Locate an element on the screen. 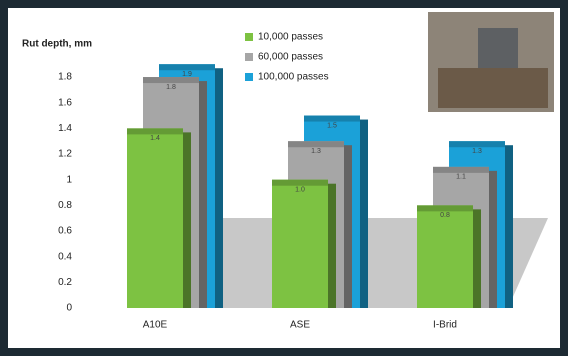 This screenshot has height=356, width=568. y-tick-label: 0.4 is located at coordinates (65, 256).